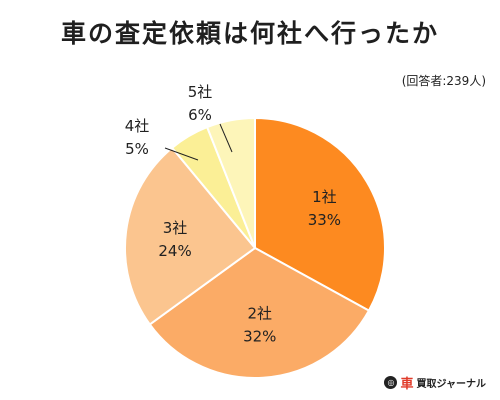  What do you see at coordinates (175, 228) in the screenshot?
I see `slice-category-label: 3社` at bounding box center [175, 228].